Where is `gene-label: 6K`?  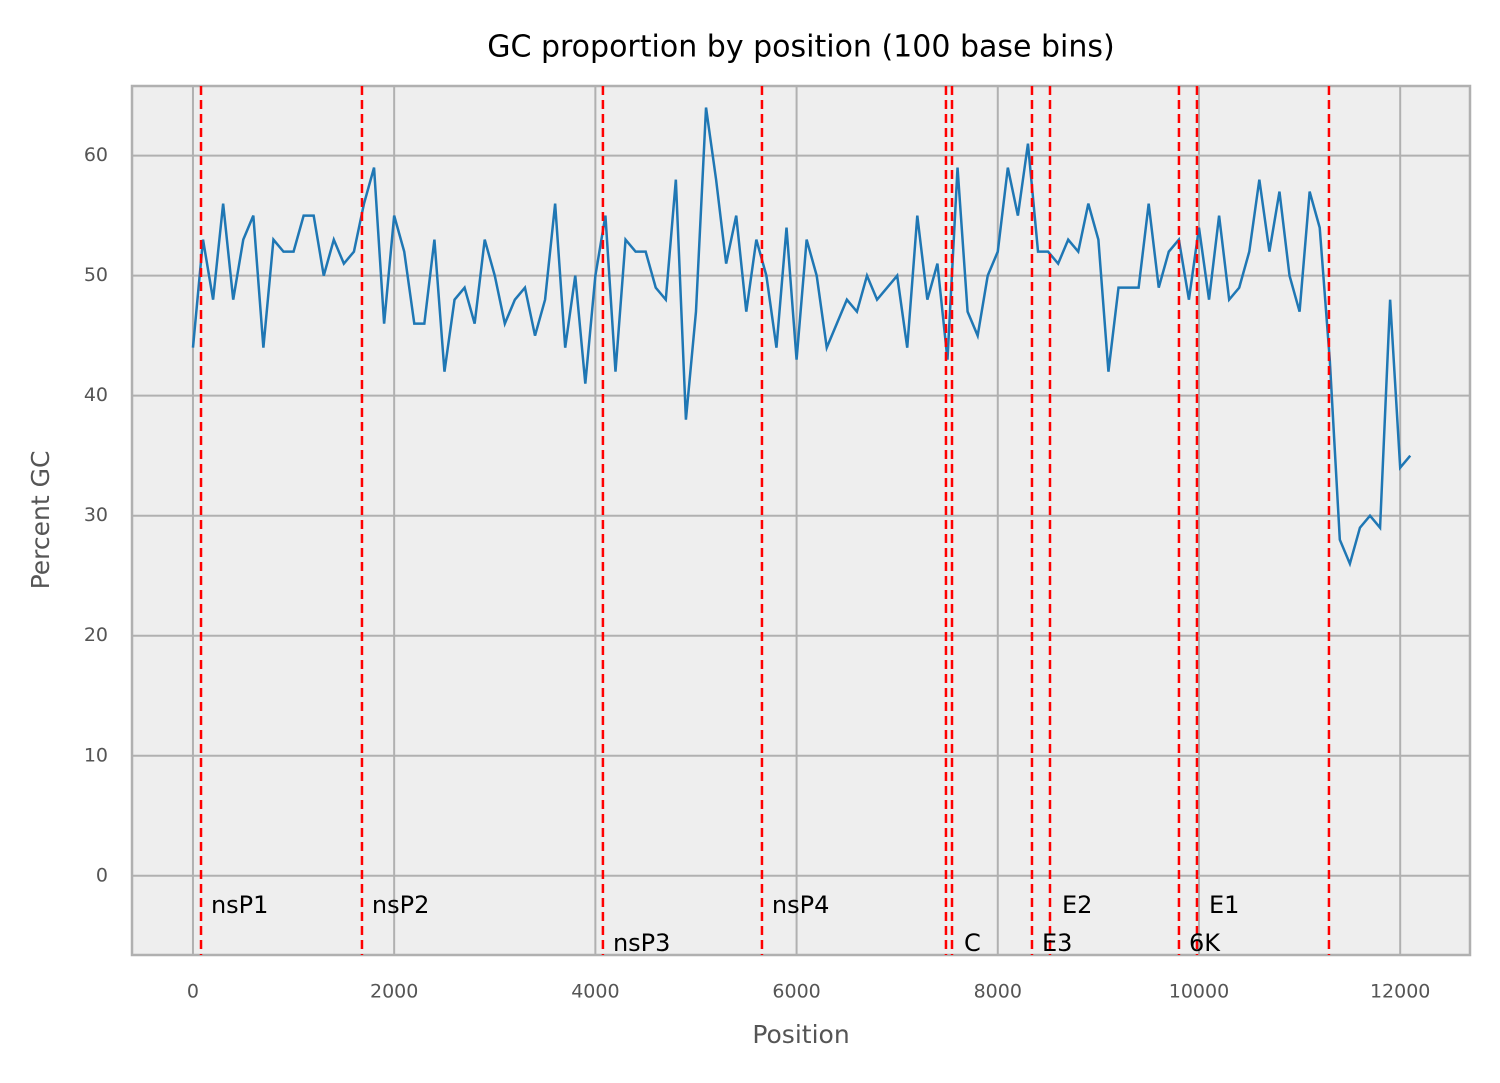
gene-label: 6K is located at coordinates (1205, 943).